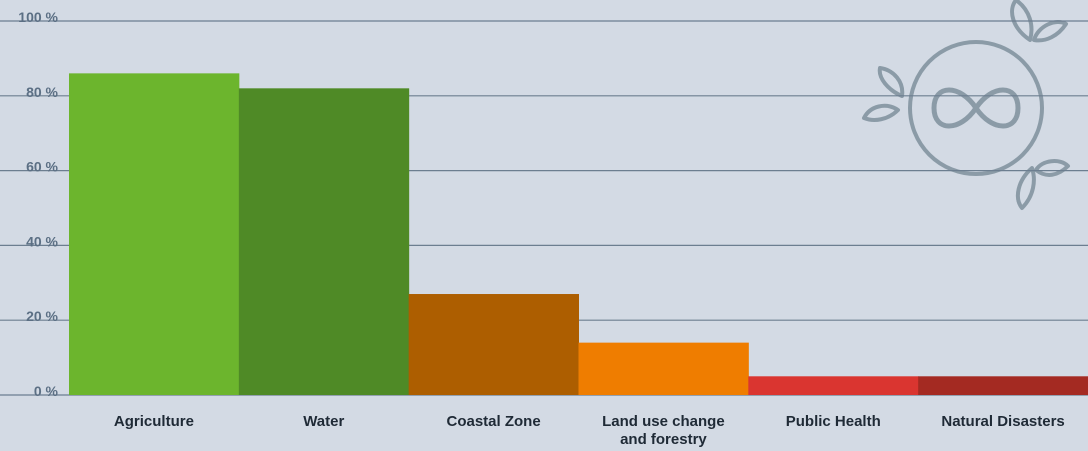 This screenshot has height=451, width=1088. I want to click on x-tick-label-line: Coastal Zone, so click(493, 421).